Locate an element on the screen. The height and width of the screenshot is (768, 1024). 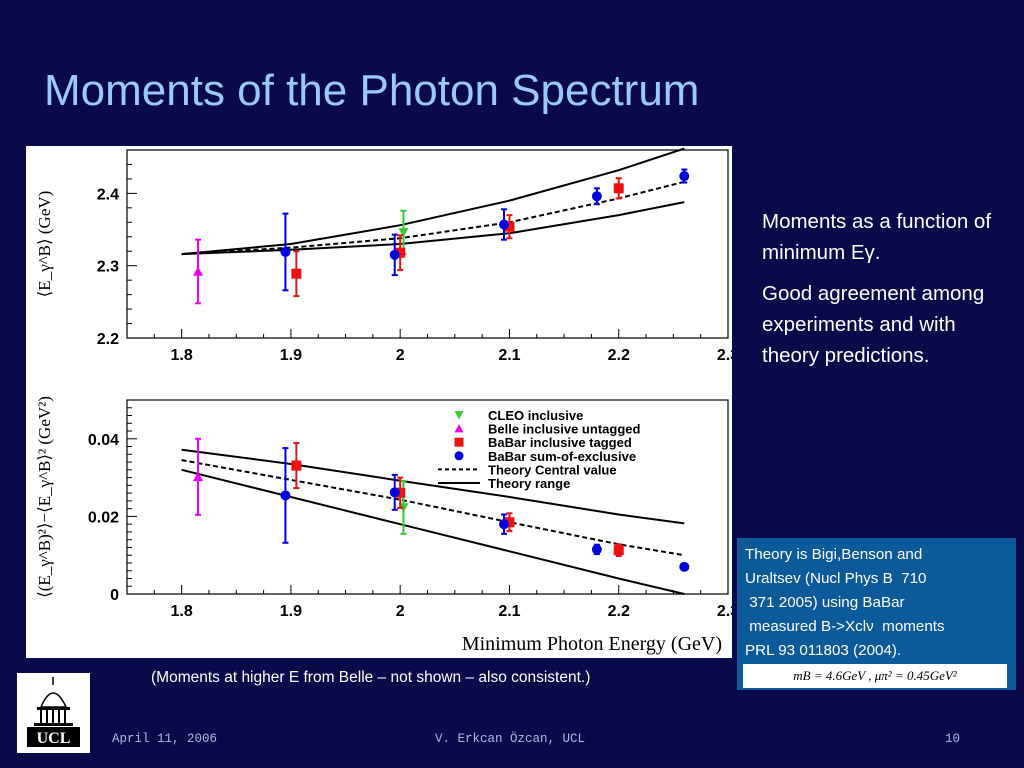
legend-label: BaBar inclusive tagged is located at coordinates (560, 442).